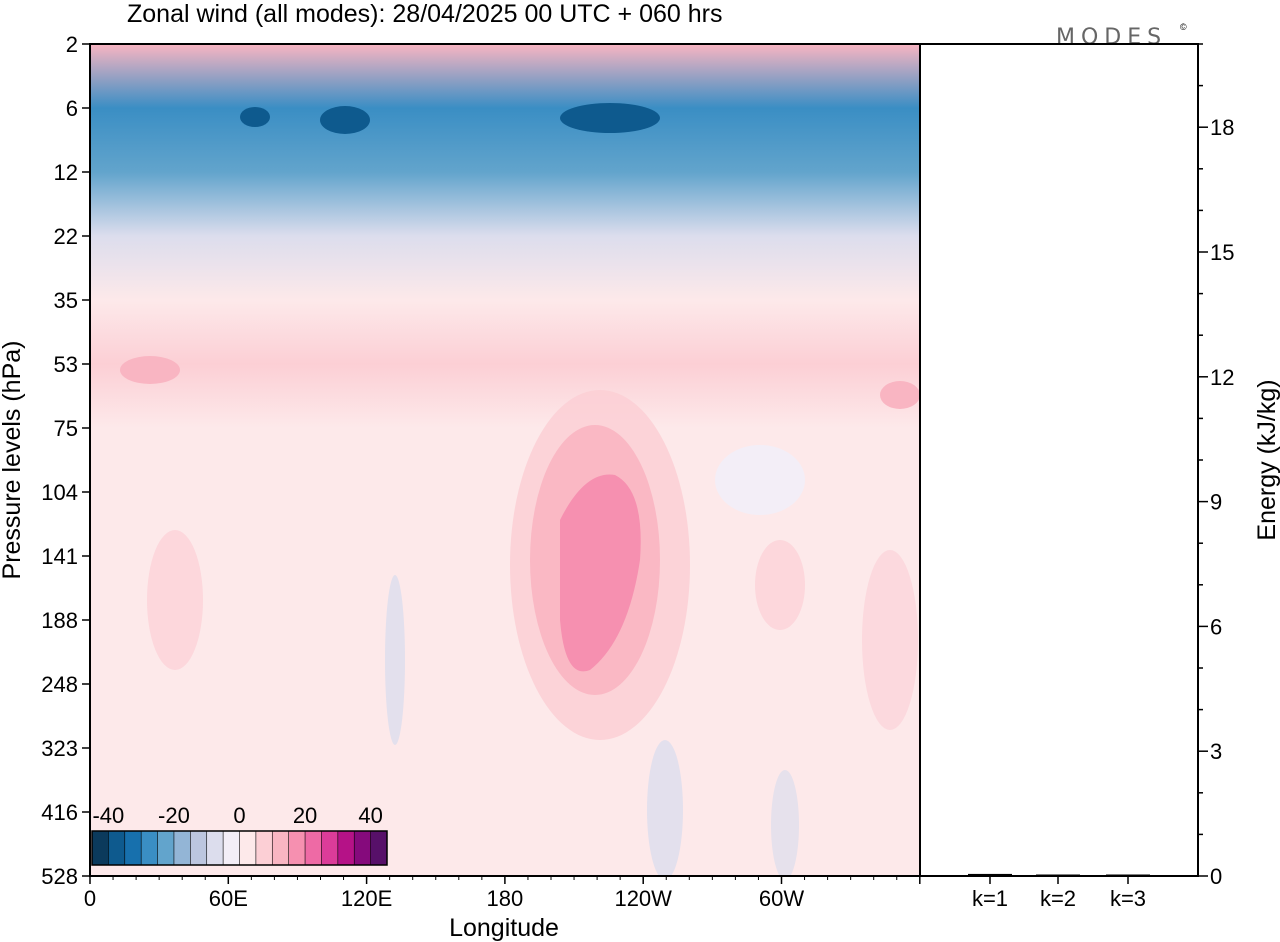 The height and width of the screenshot is (942, 1280). What do you see at coordinates (1058, 898) in the screenshot?
I see `energy-category-label: k=2` at bounding box center [1058, 898].